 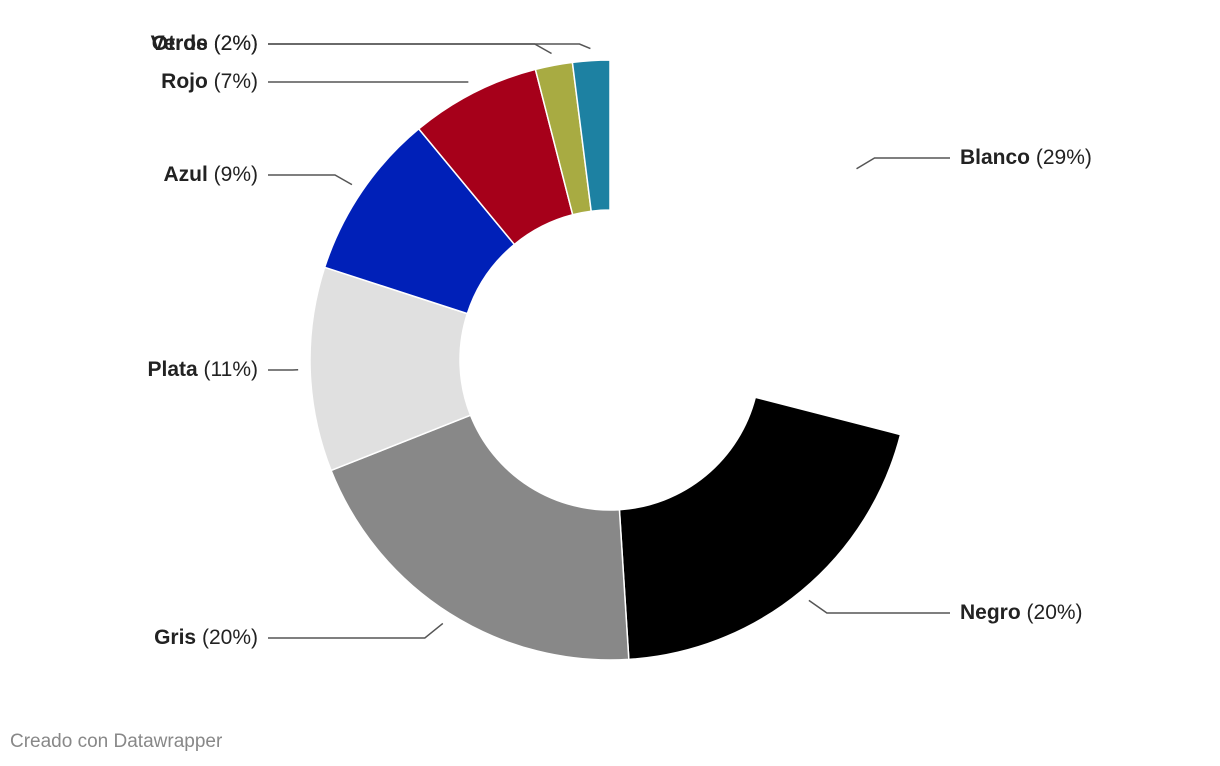 I want to click on slice-label: Gris (20%), so click(x=206, y=637).